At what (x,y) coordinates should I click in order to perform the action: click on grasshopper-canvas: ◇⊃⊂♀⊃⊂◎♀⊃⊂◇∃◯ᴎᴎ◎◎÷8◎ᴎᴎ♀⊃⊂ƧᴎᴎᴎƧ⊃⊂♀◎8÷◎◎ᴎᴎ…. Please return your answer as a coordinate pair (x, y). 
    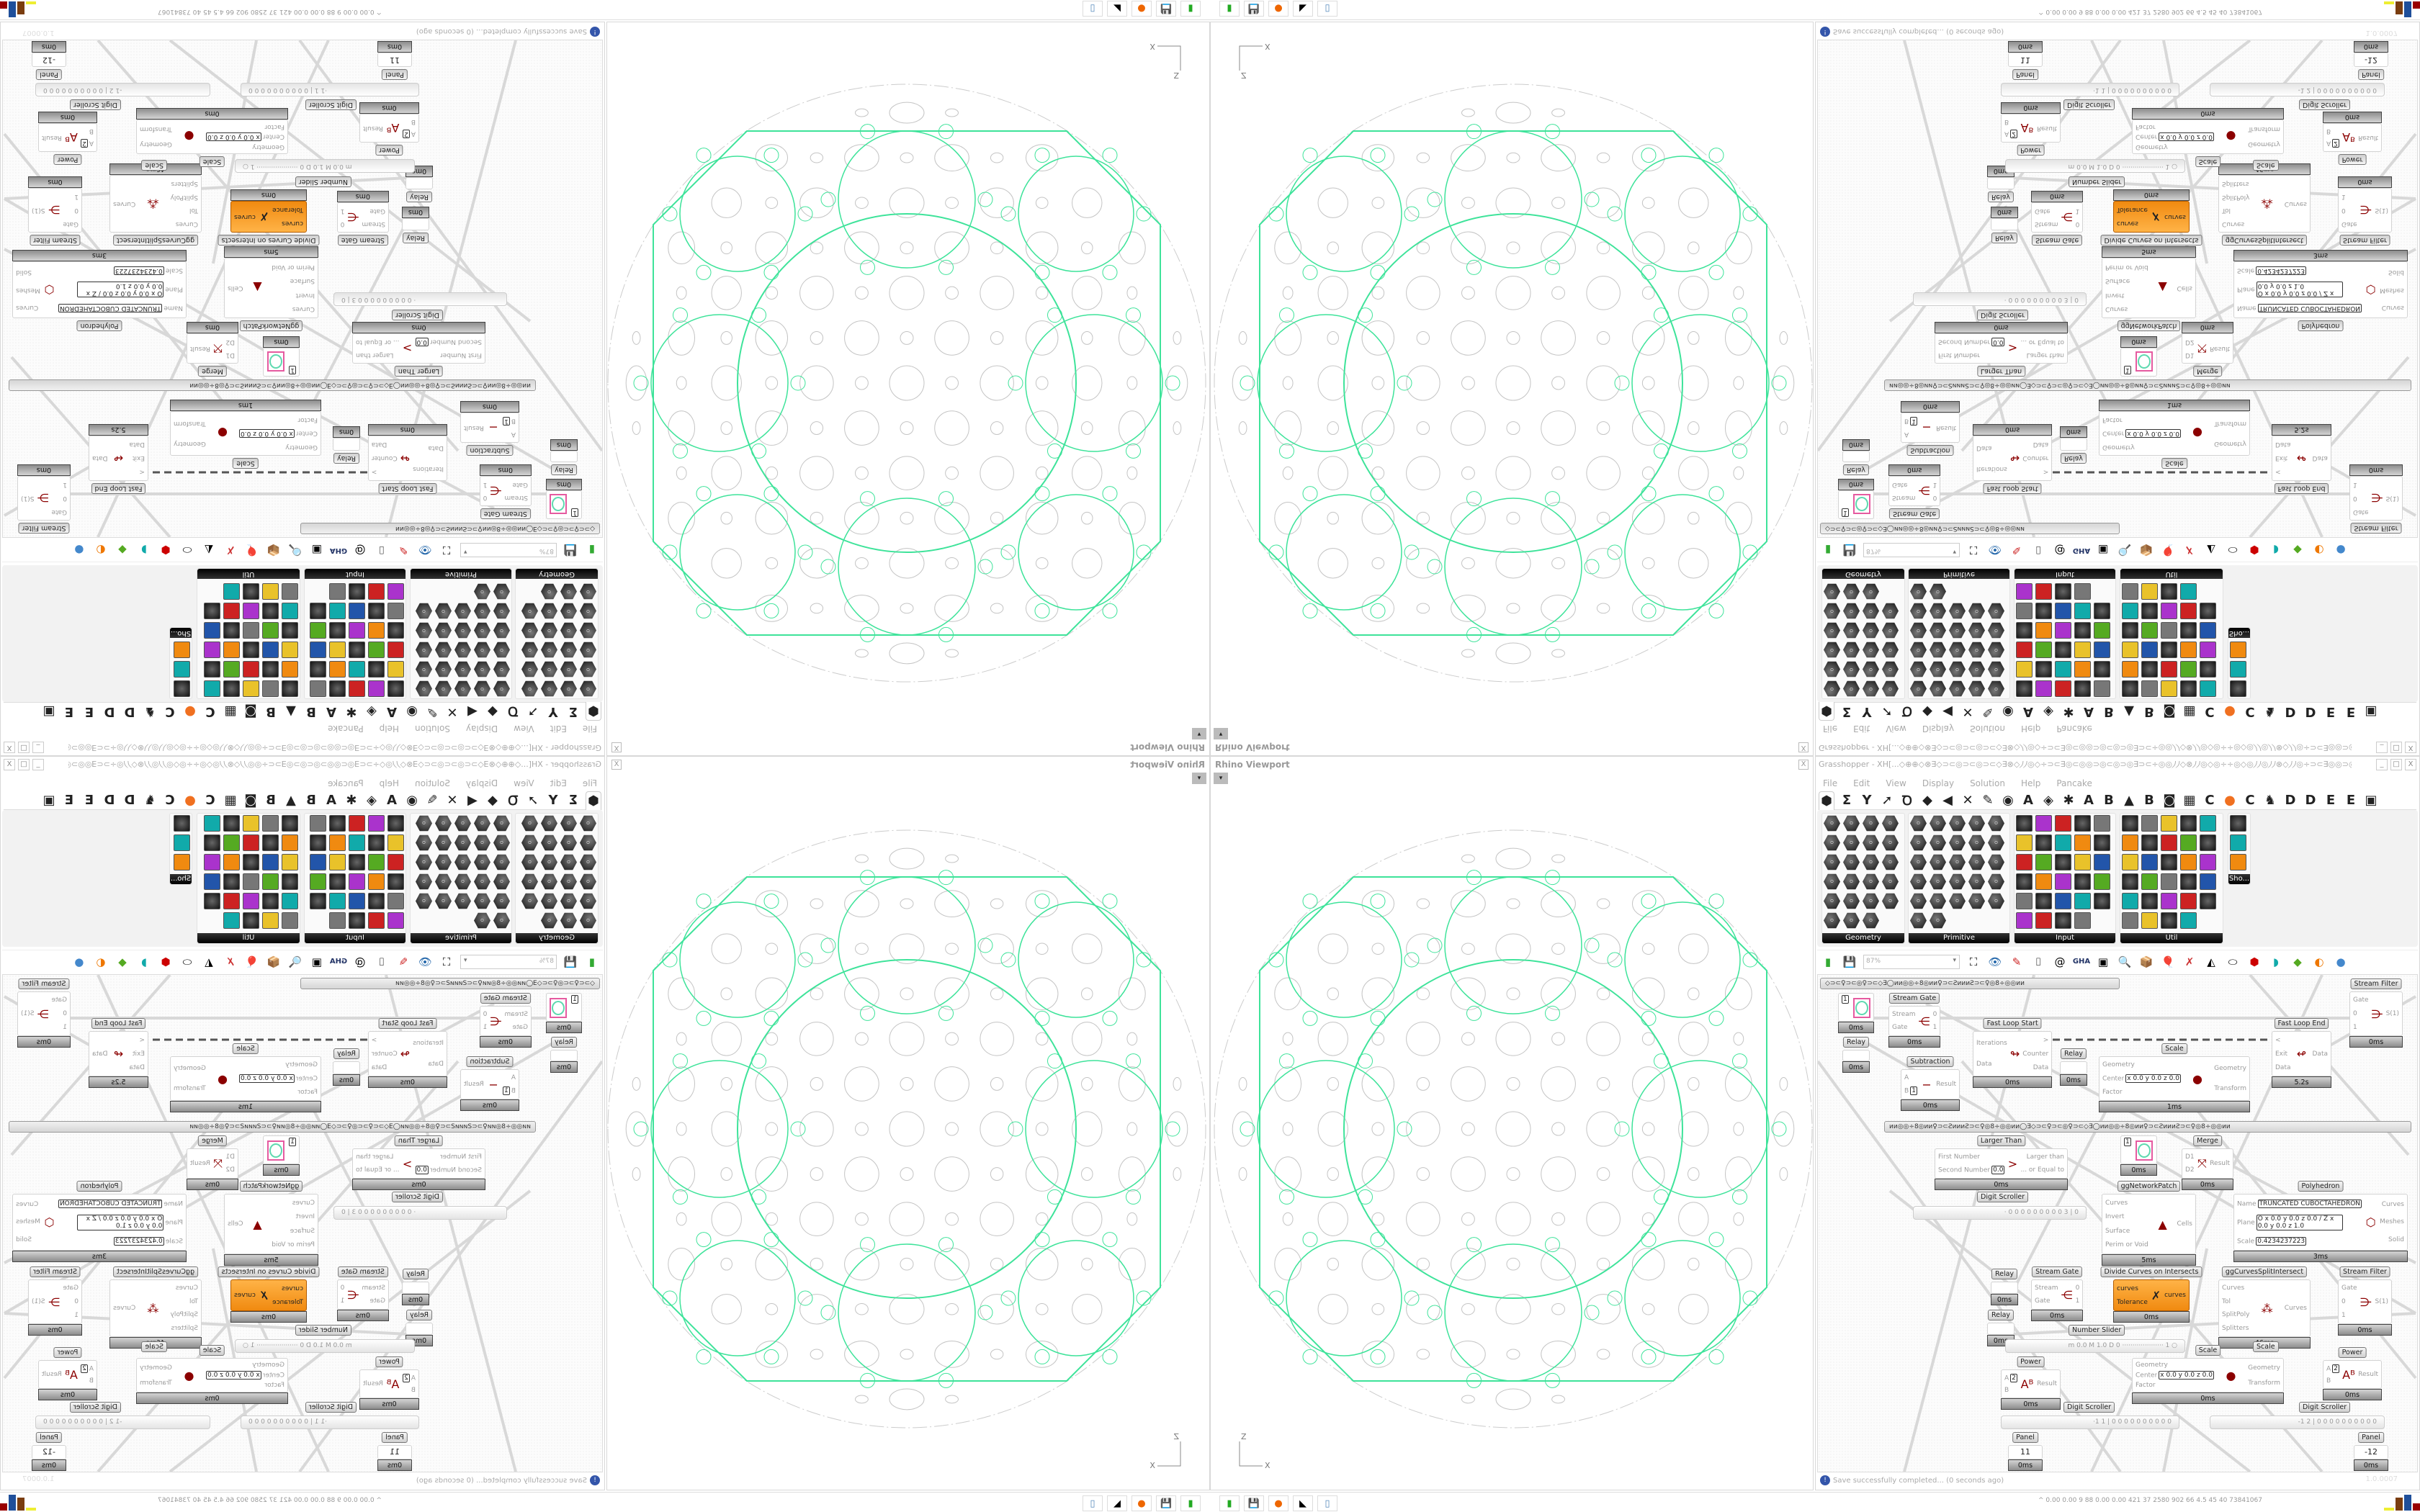
    Looking at the image, I should click on (302, 1223).